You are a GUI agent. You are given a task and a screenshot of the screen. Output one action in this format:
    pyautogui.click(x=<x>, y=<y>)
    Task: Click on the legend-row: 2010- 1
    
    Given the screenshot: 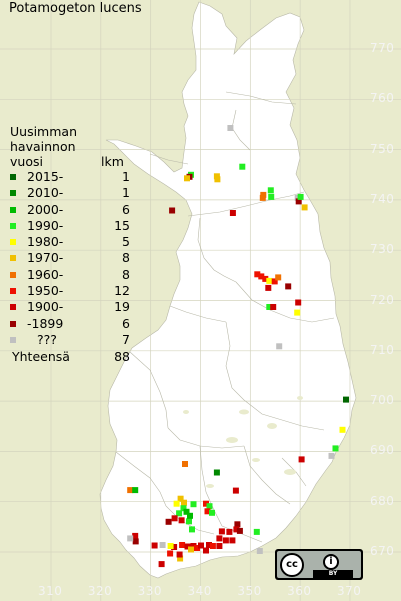 What is the action you would take?
    pyautogui.click(x=70, y=193)
    